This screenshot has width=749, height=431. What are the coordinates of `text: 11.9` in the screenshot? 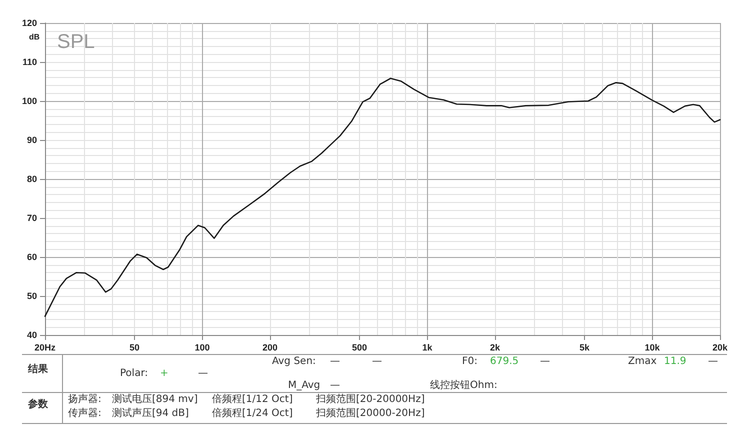 It's located at (675, 362).